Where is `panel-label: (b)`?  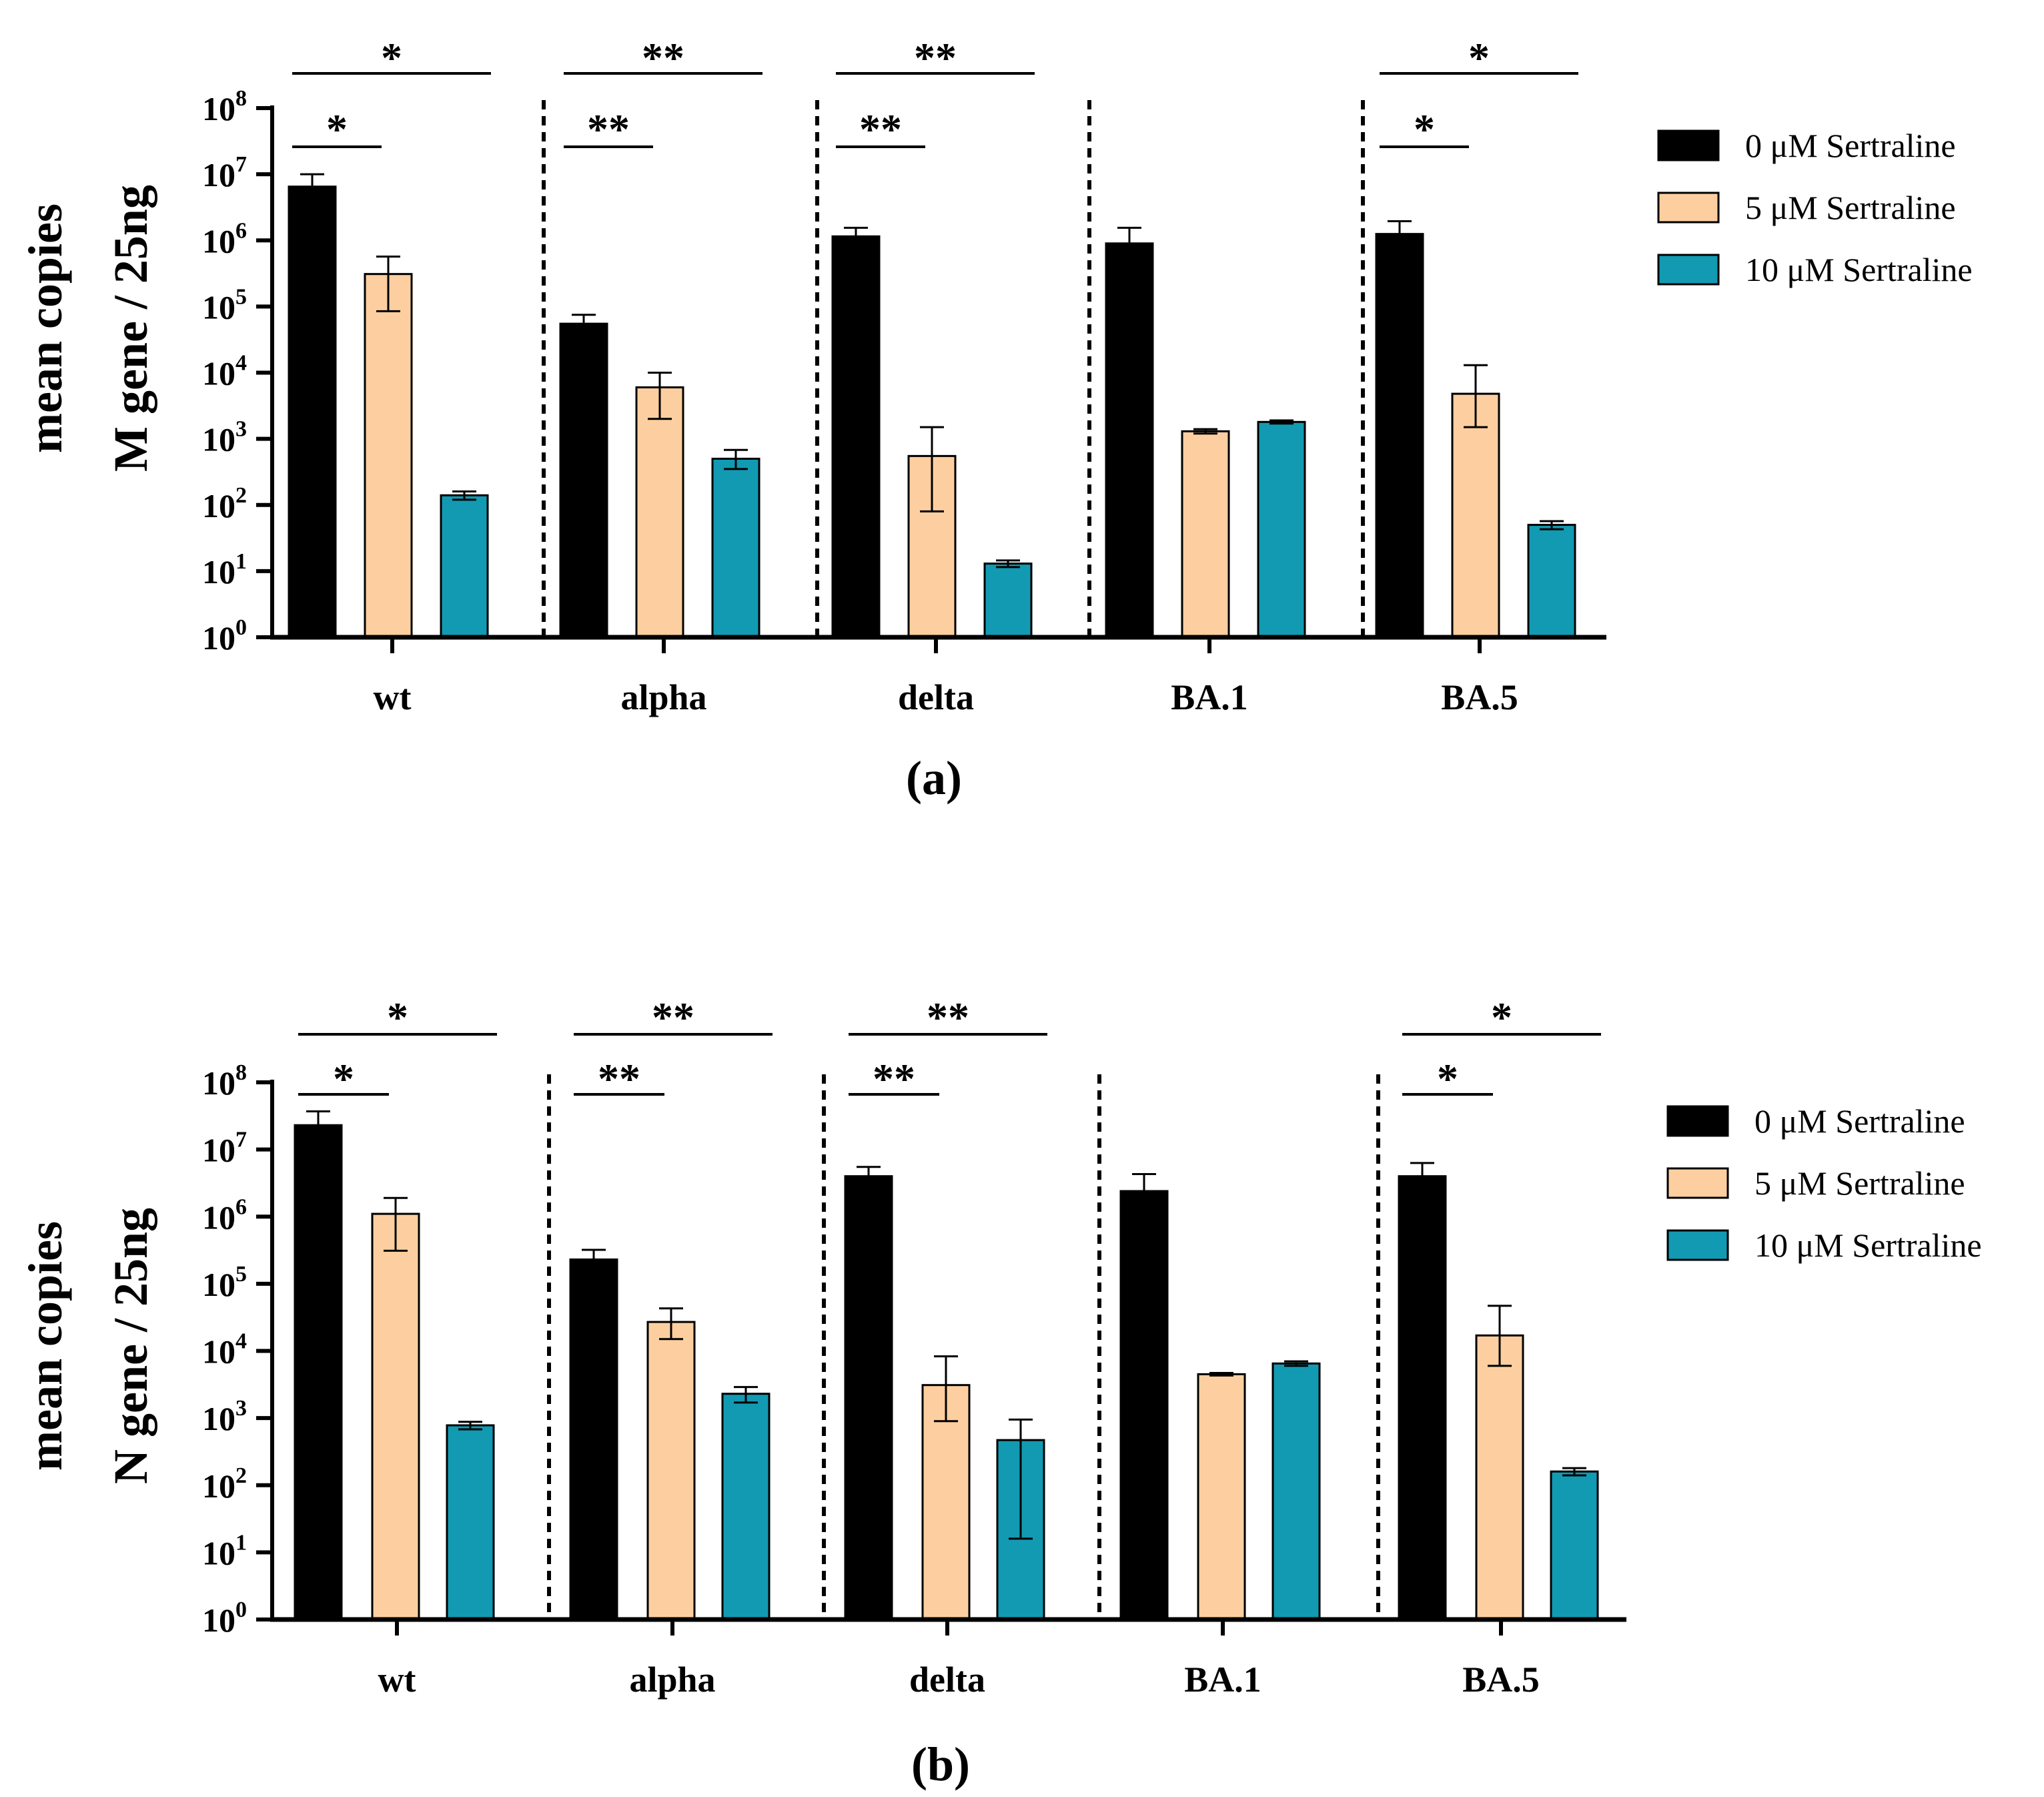 panel-label: (b) is located at coordinates (940, 1764).